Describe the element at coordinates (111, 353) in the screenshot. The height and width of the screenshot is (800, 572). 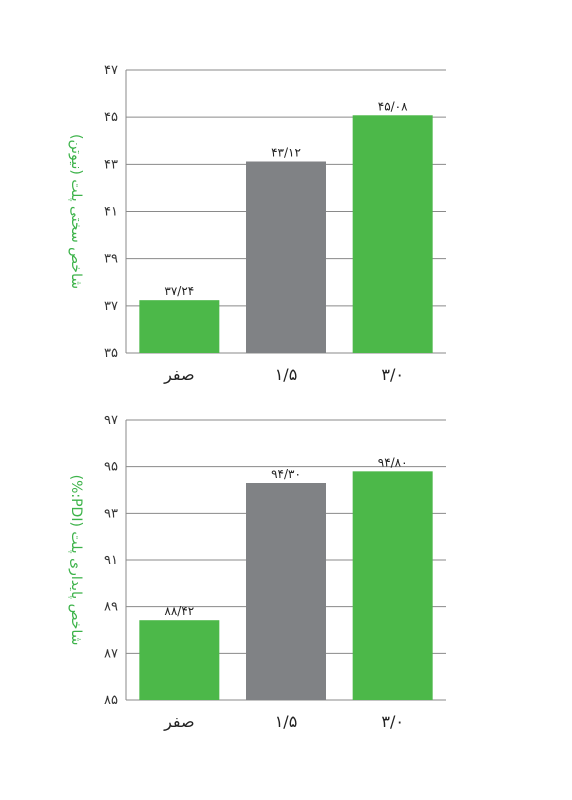
I see `y-tick-label: ۳۵` at that location.